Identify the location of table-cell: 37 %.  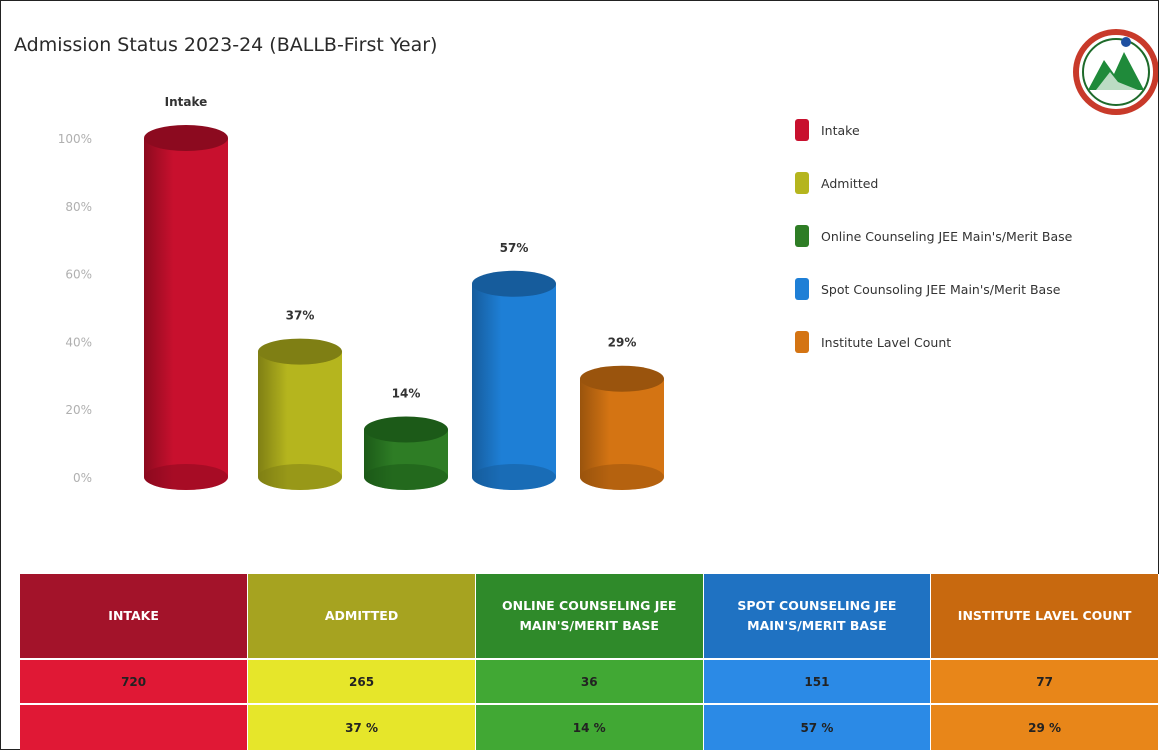
(361, 726).